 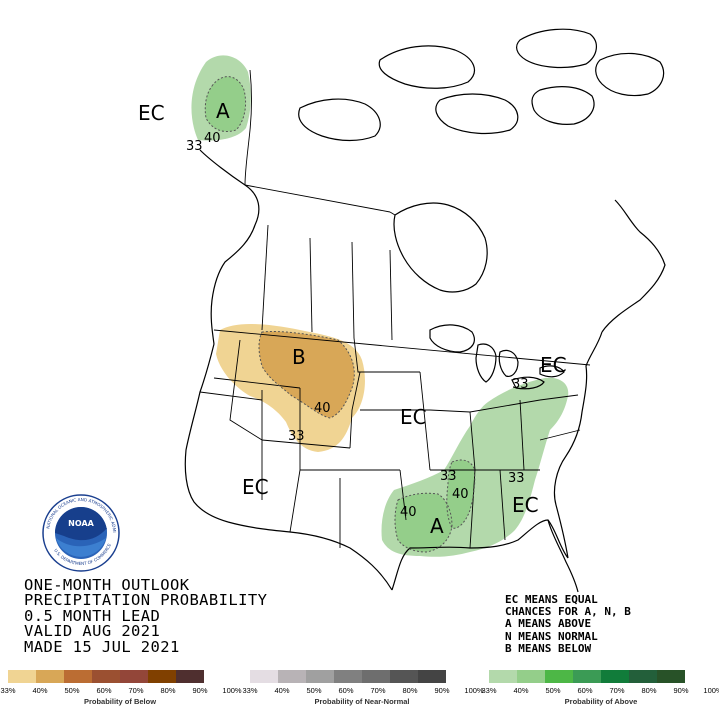 What do you see at coordinates (120, 701) in the screenshot?
I see `colorbar-title: Probability of Below` at bounding box center [120, 701].